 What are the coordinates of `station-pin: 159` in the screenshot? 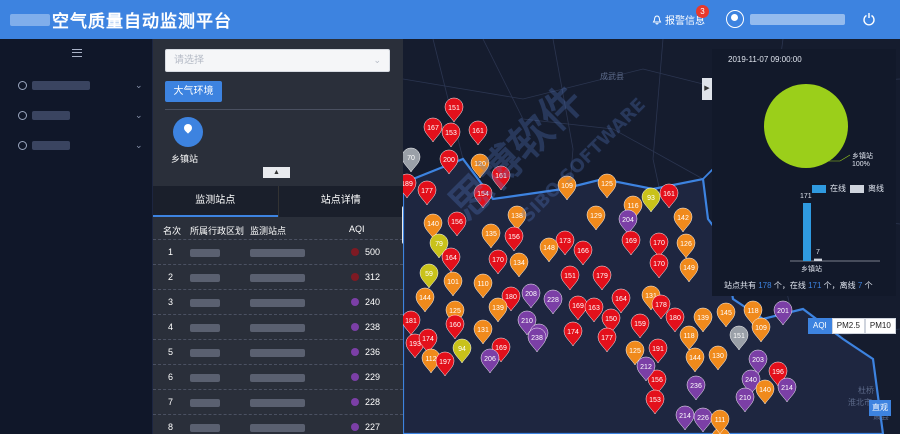 It's located at (640, 326).